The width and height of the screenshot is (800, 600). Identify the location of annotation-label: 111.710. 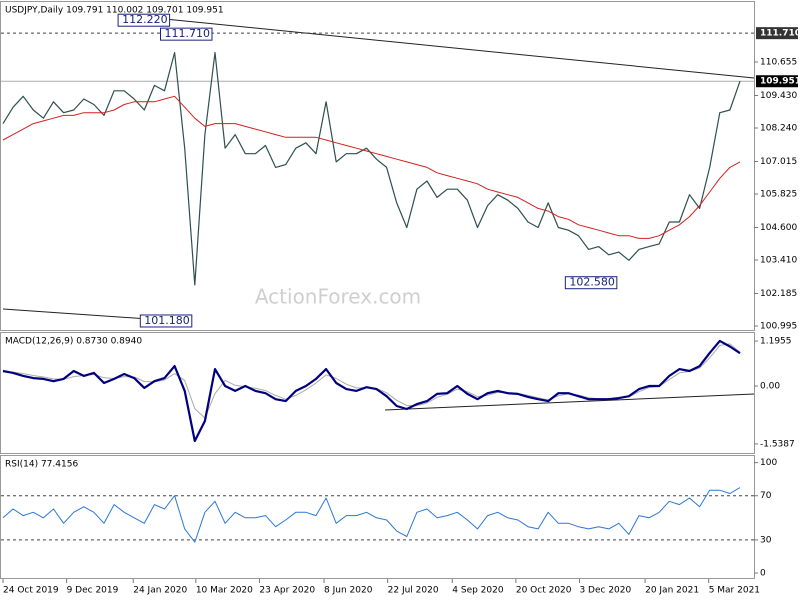
(187, 33).